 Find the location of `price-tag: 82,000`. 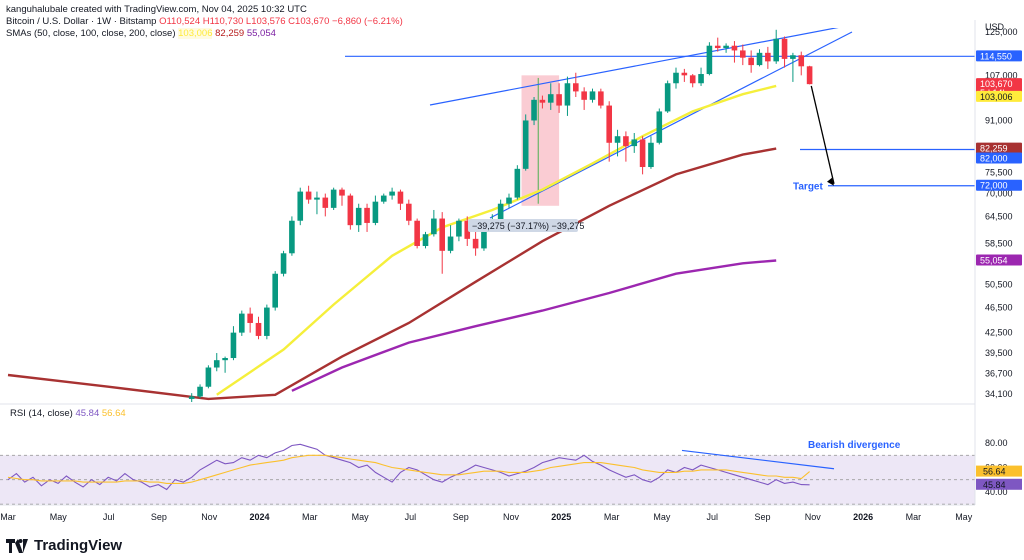

price-tag: 82,000 is located at coordinates (999, 158).